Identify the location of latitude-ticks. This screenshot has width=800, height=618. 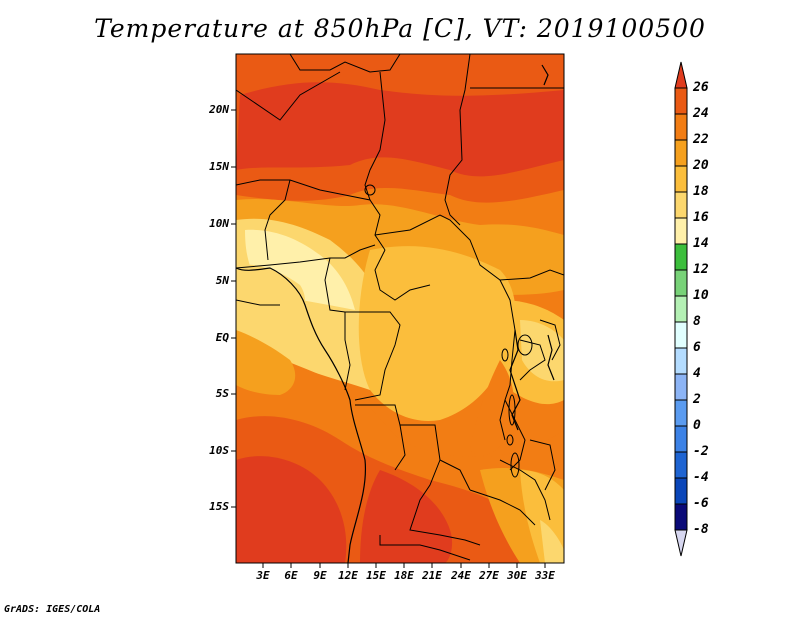
(233, 308).